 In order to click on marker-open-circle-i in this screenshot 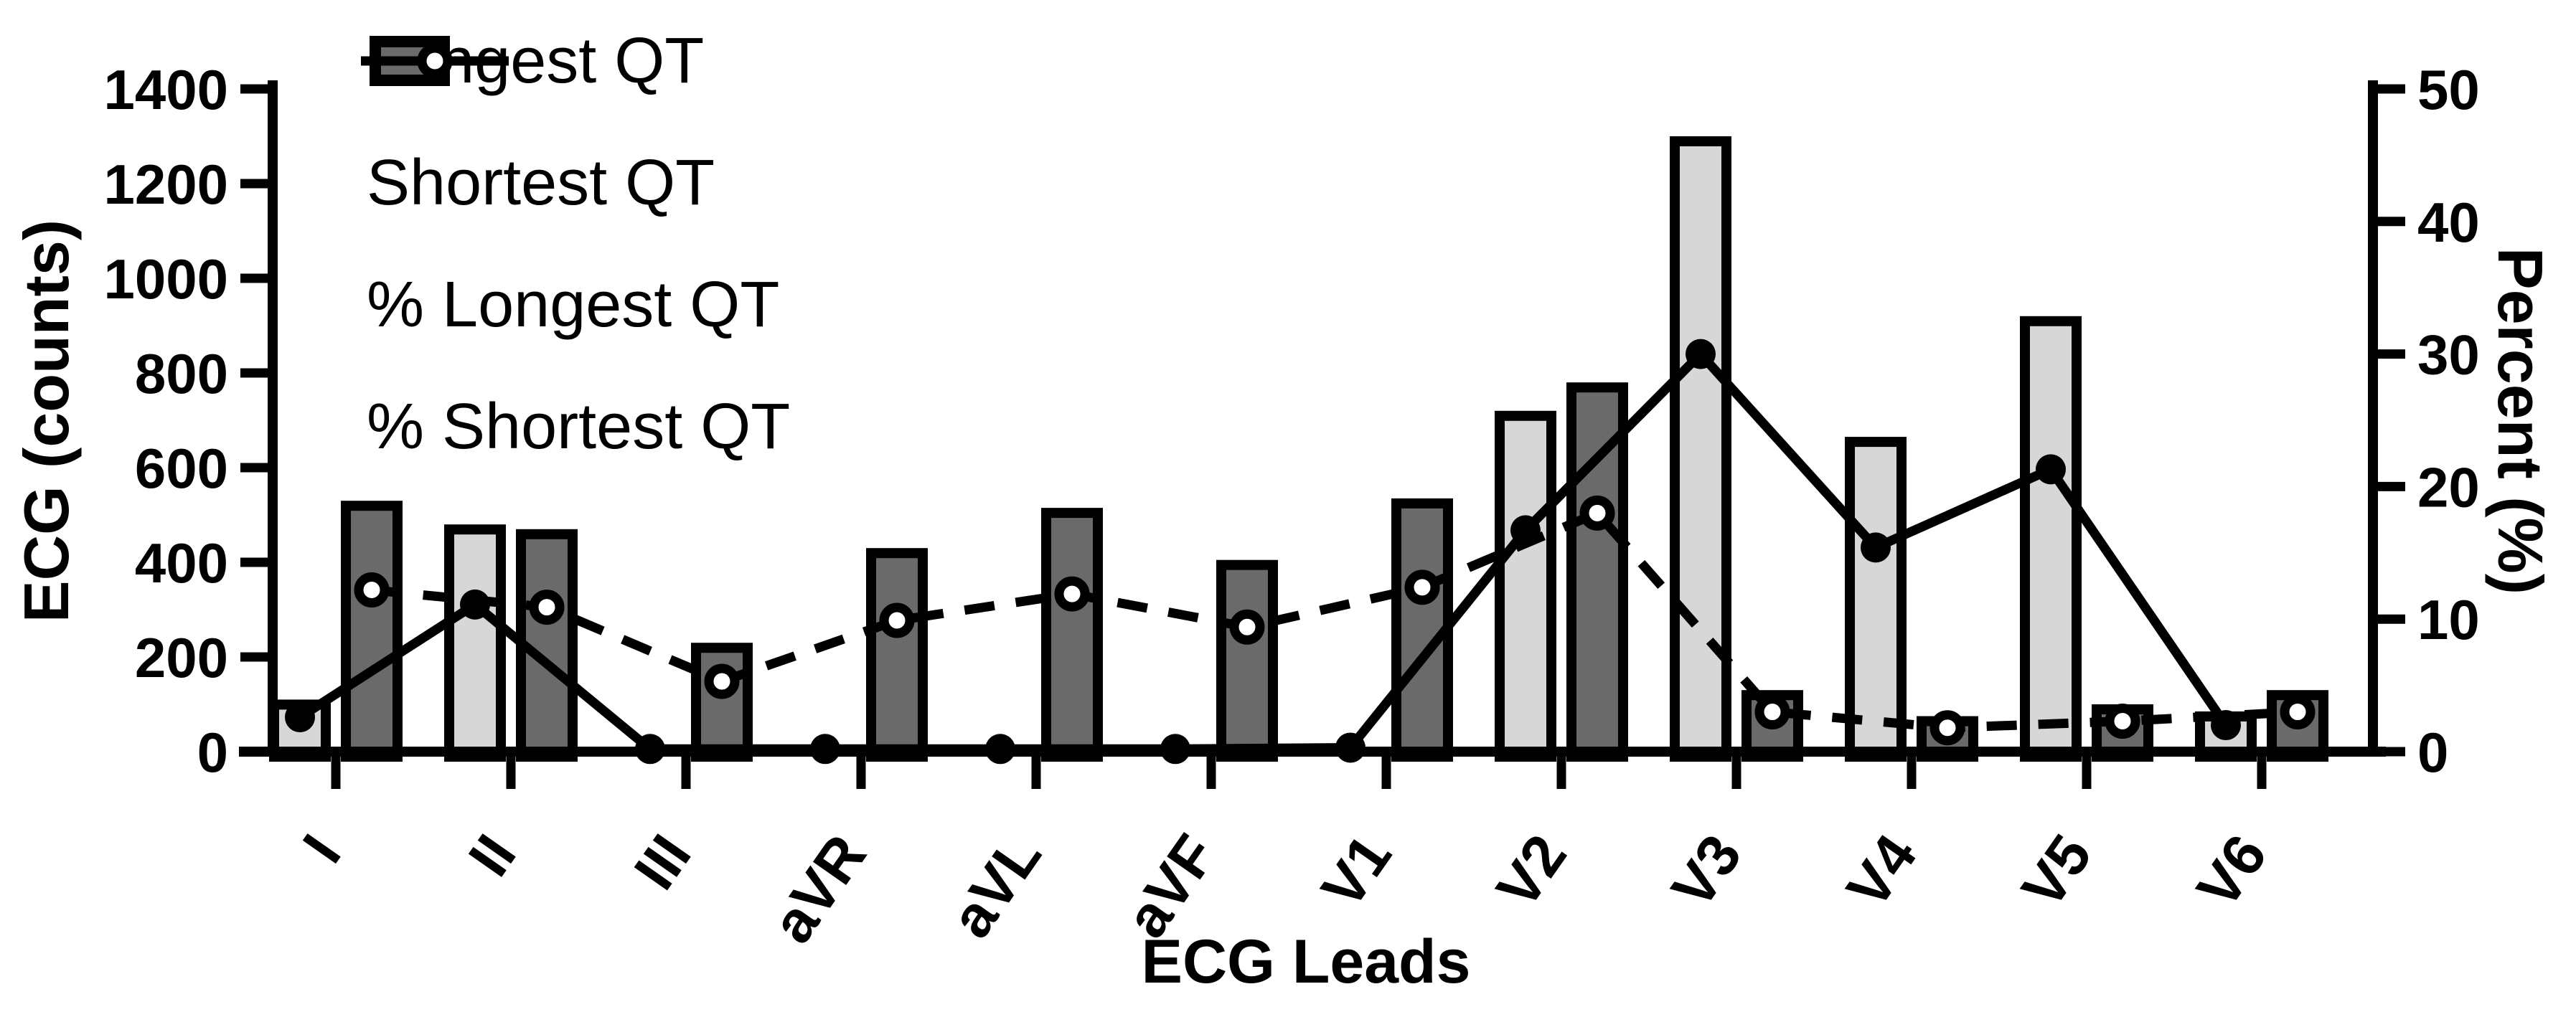, I will do `click(372, 590)`.